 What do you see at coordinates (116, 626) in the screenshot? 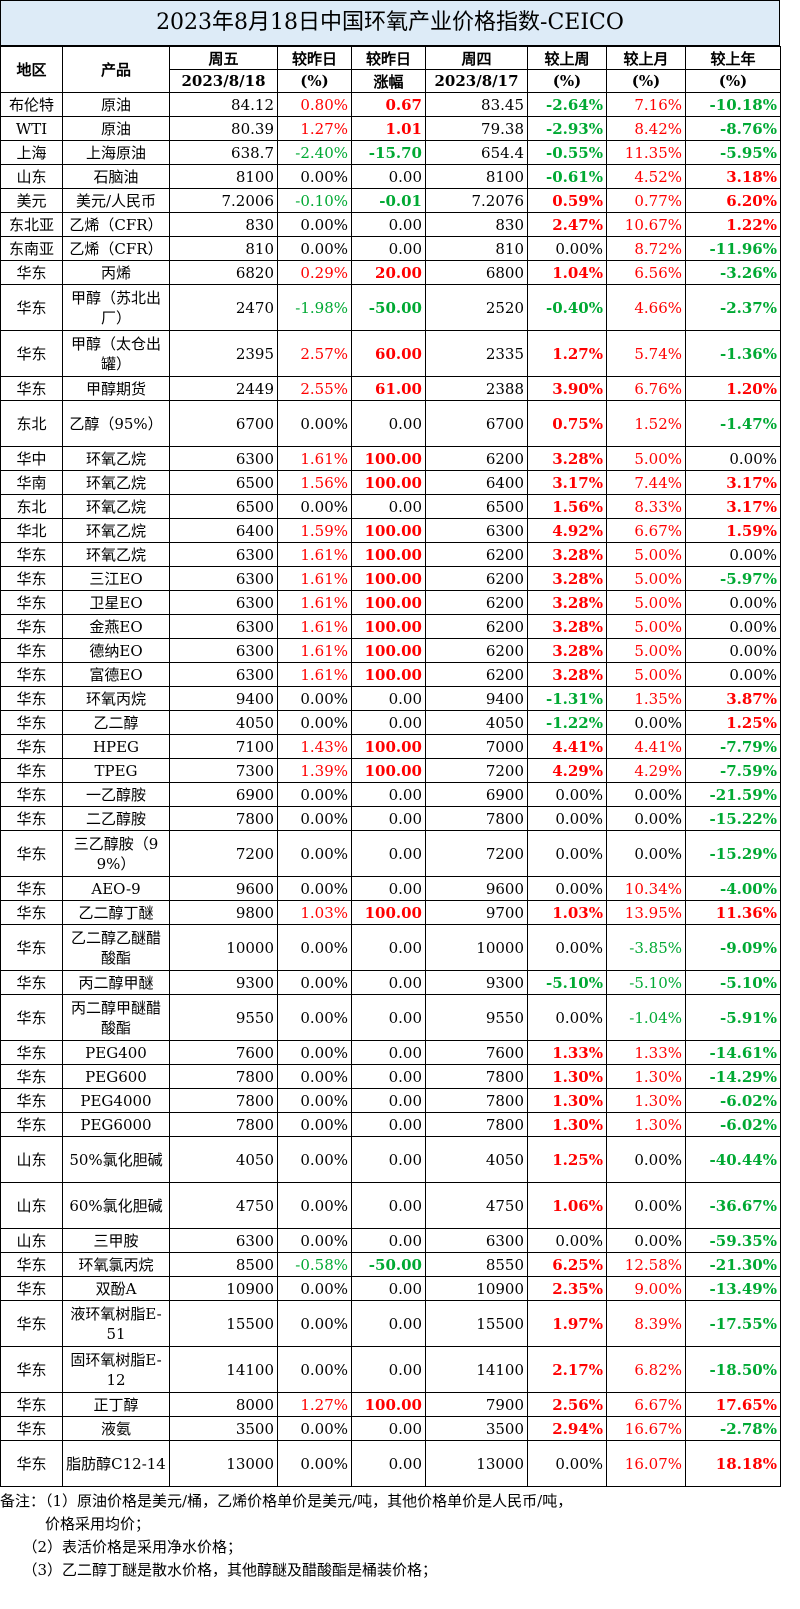
I see `cell-product: 金燕EO` at bounding box center [116, 626].